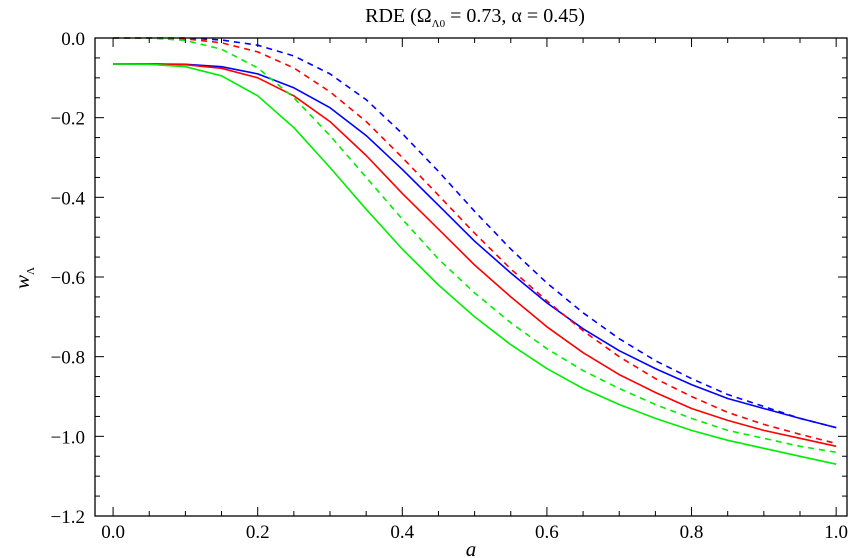 The height and width of the screenshot is (558, 853). What do you see at coordinates (439, 24) in the screenshot?
I see `chart-title-subscript: Λ0` at bounding box center [439, 24].